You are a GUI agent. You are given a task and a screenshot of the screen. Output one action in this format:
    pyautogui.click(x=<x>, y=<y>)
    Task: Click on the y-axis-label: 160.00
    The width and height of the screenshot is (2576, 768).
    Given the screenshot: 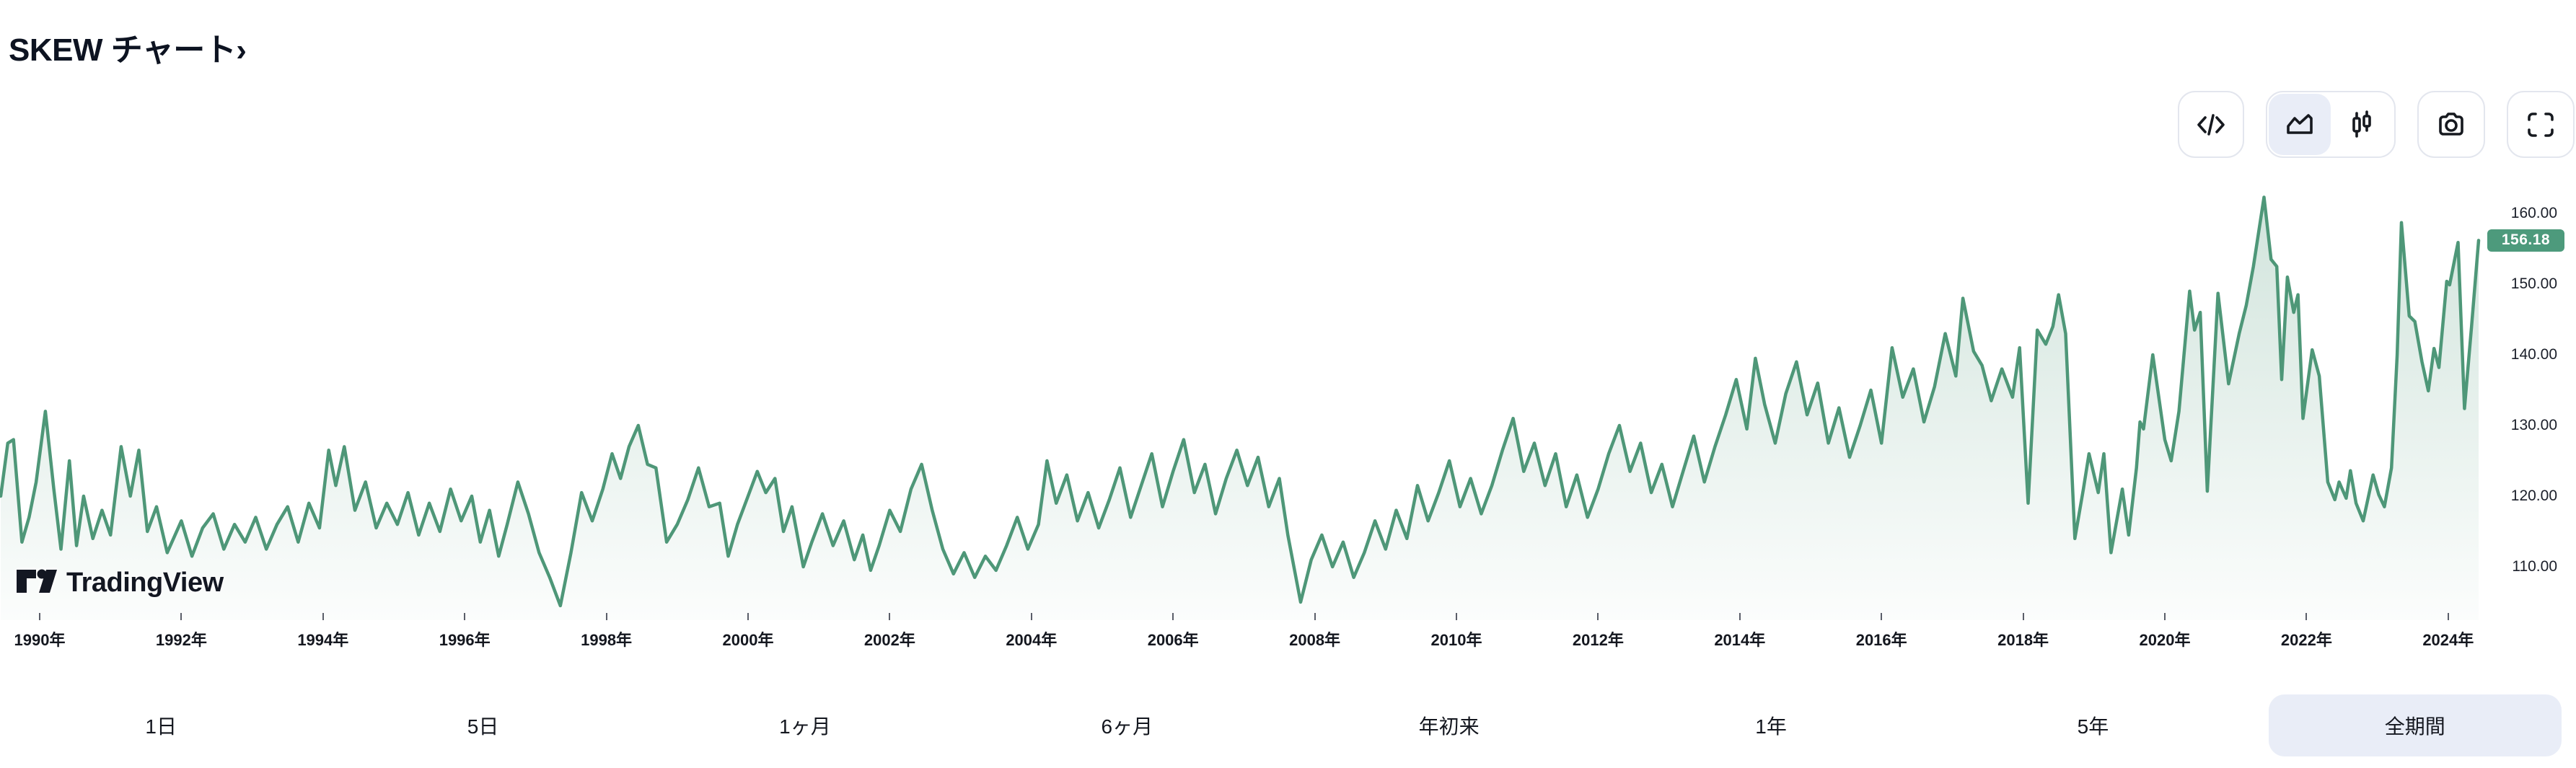 What is the action you would take?
    pyautogui.click(x=2533, y=213)
    